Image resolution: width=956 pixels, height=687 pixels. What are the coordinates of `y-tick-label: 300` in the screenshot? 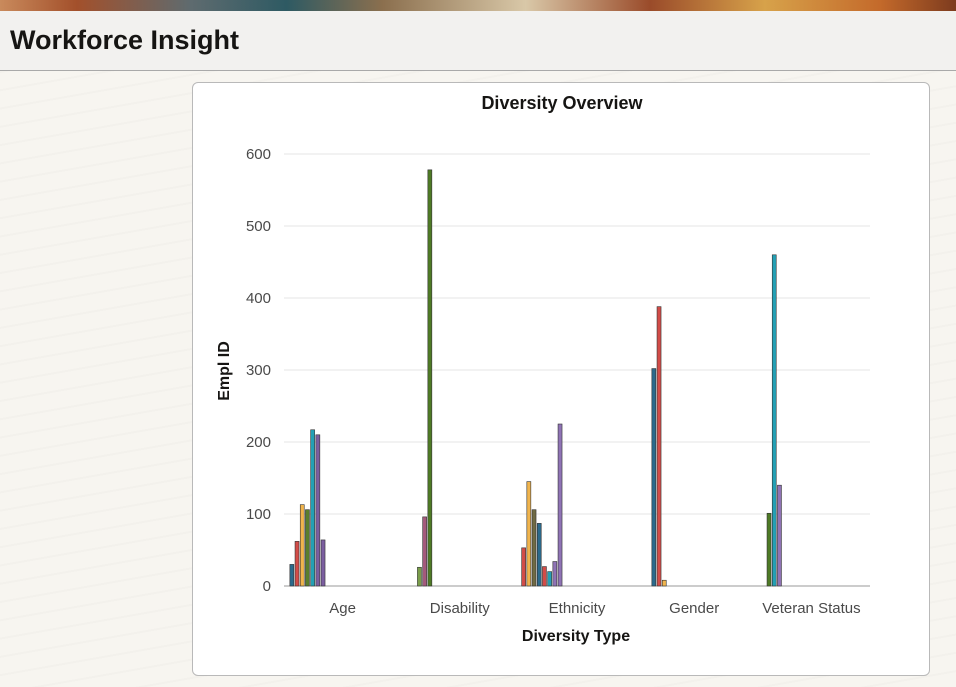 It's located at (258, 370).